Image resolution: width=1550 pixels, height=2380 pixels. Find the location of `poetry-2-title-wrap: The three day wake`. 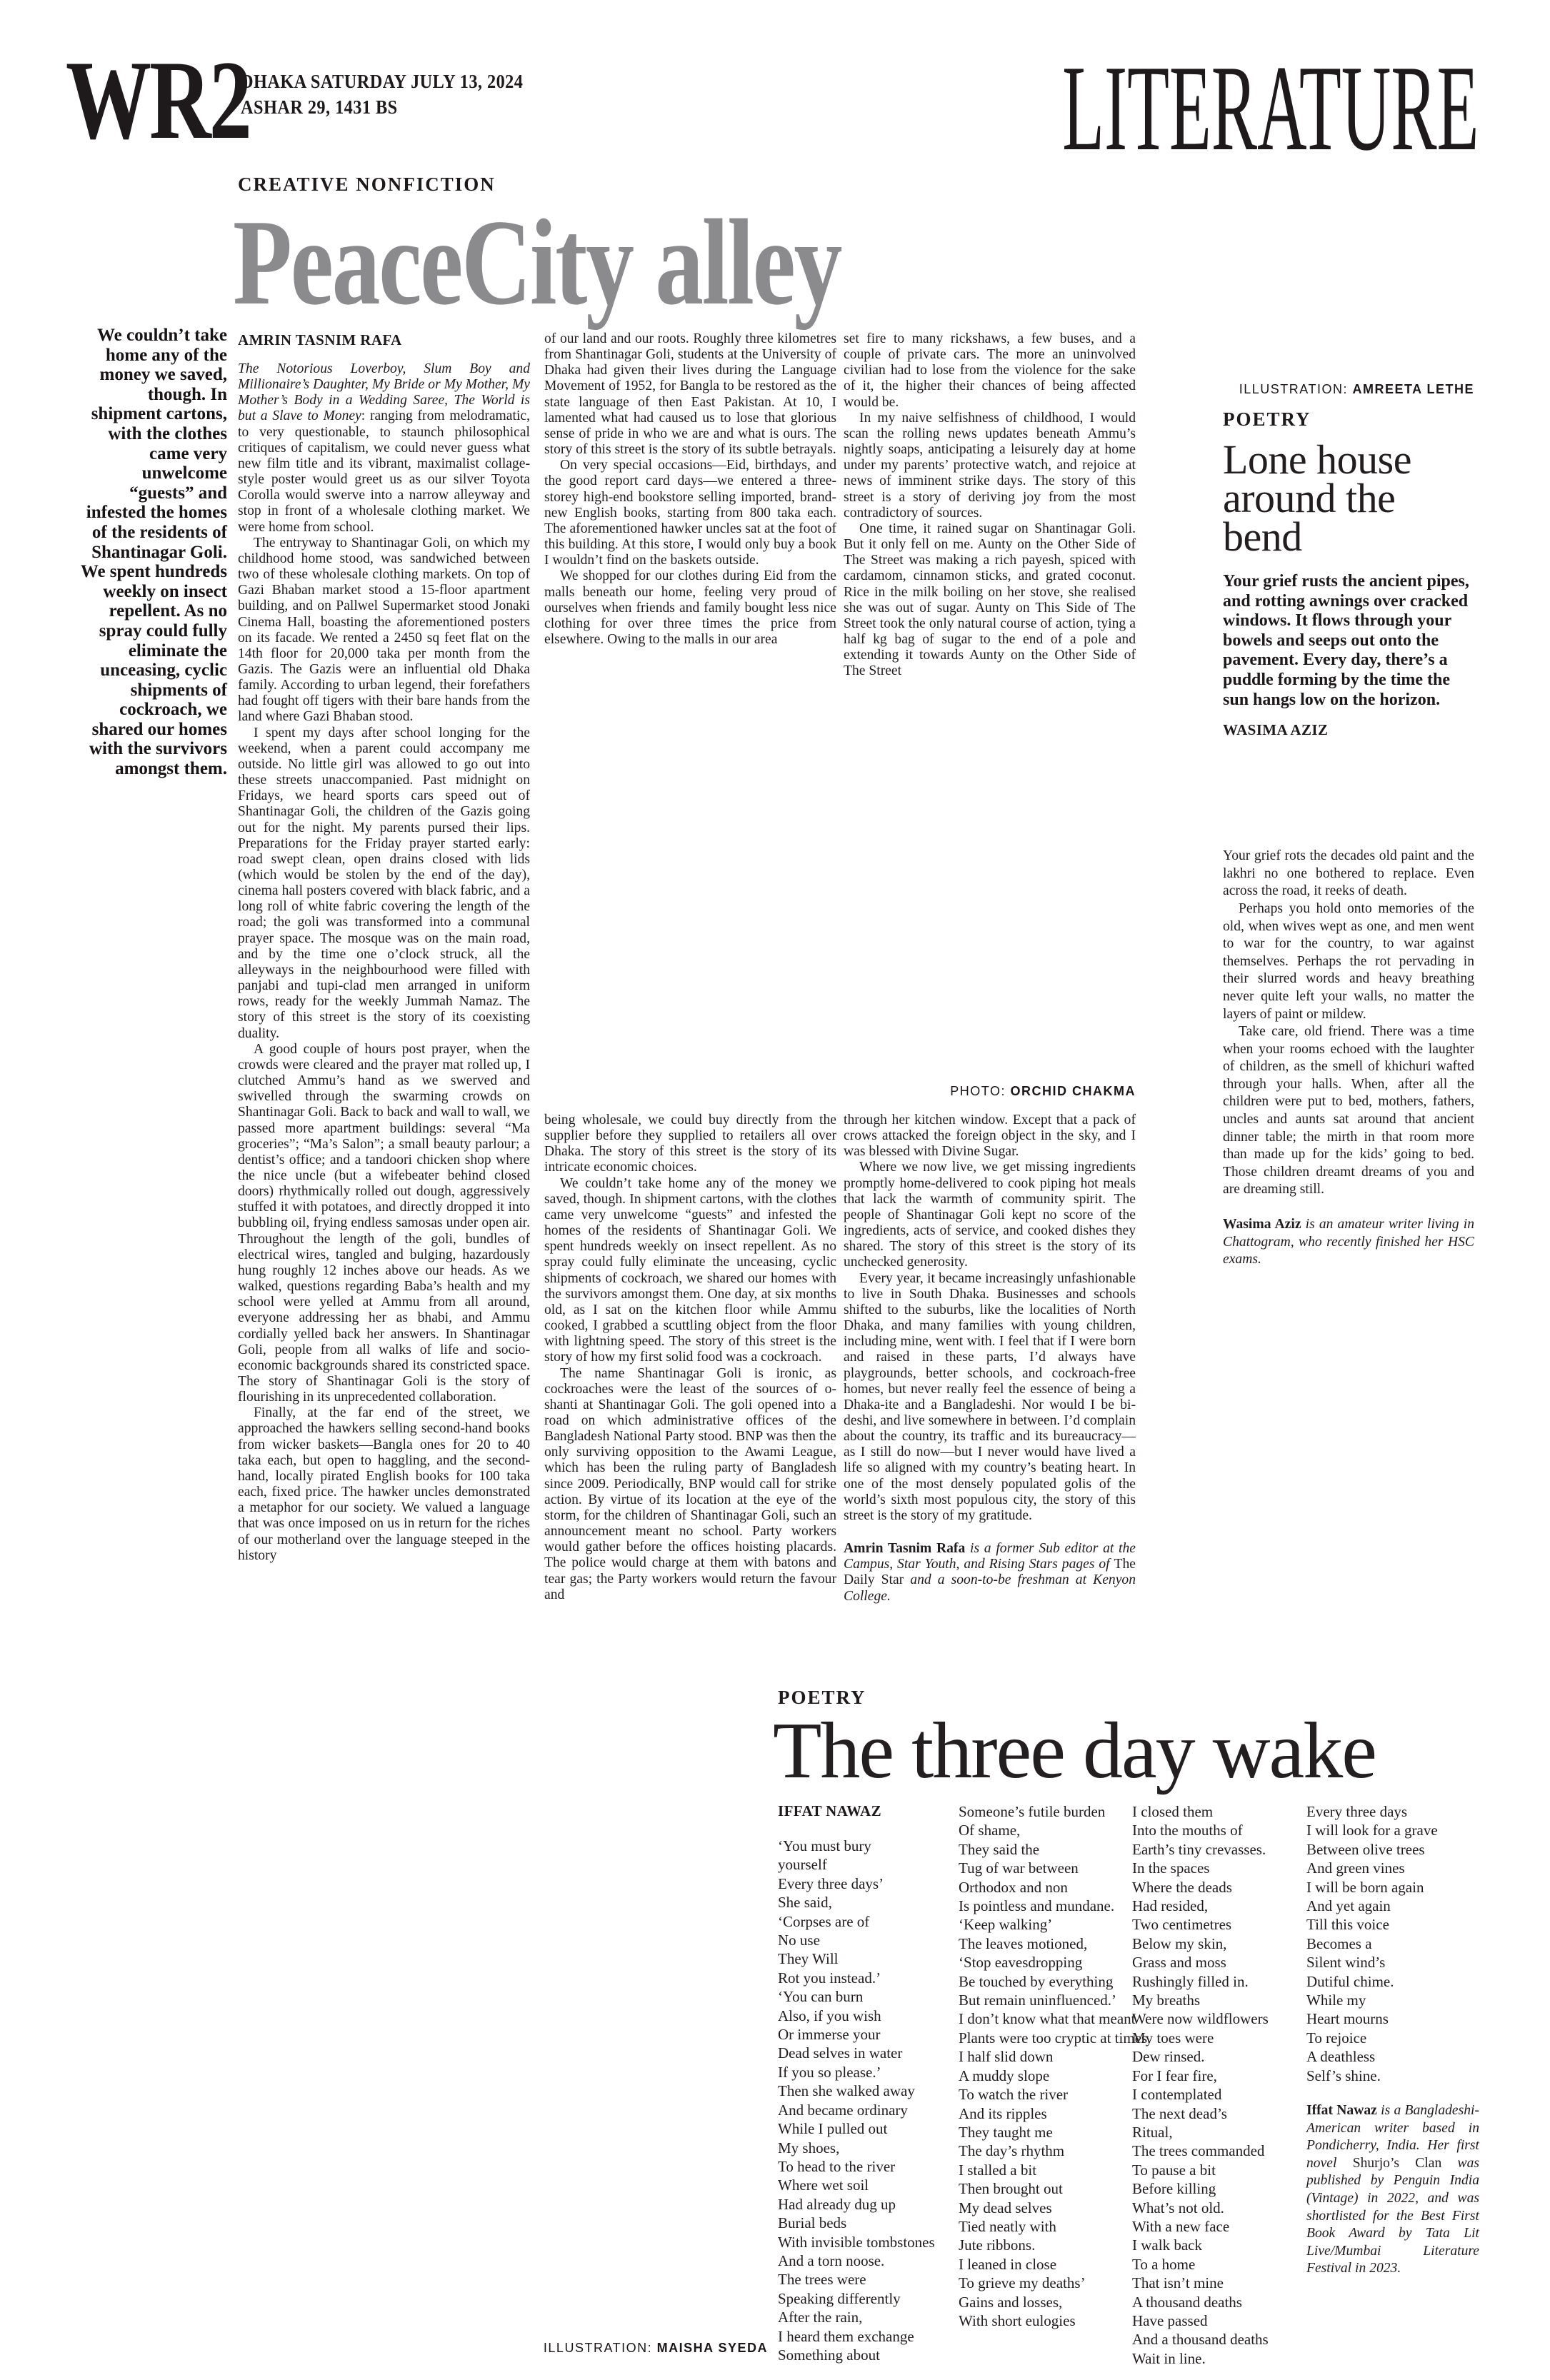

poetry-2-title-wrap: The three day wake is located at coordinates (1075, 1751).